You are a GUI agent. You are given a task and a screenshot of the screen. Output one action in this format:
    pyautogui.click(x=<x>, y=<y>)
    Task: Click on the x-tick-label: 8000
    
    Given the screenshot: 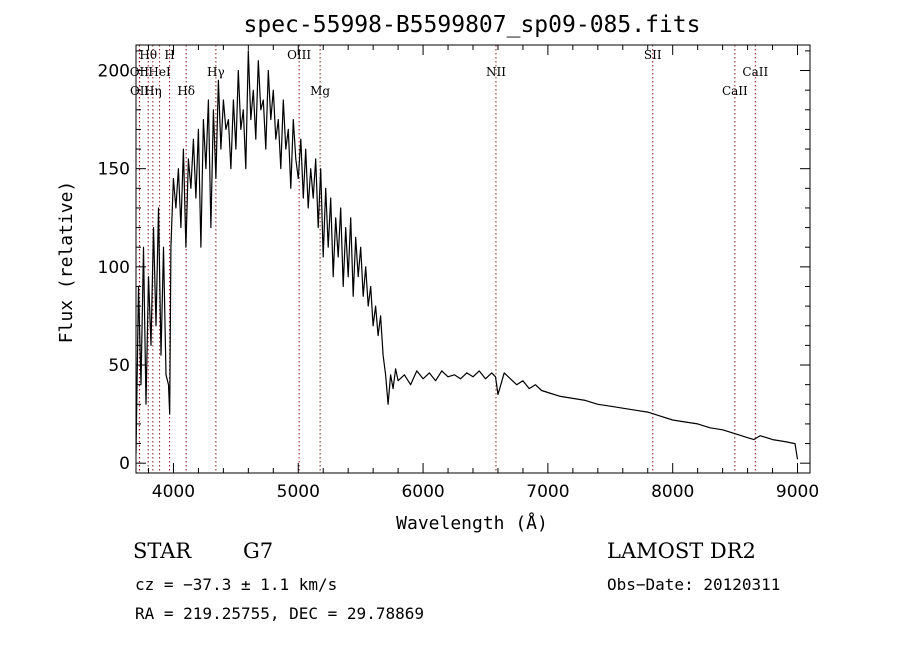 What is the action you would take?
    pyautogui.click(x=672, y=492)
    